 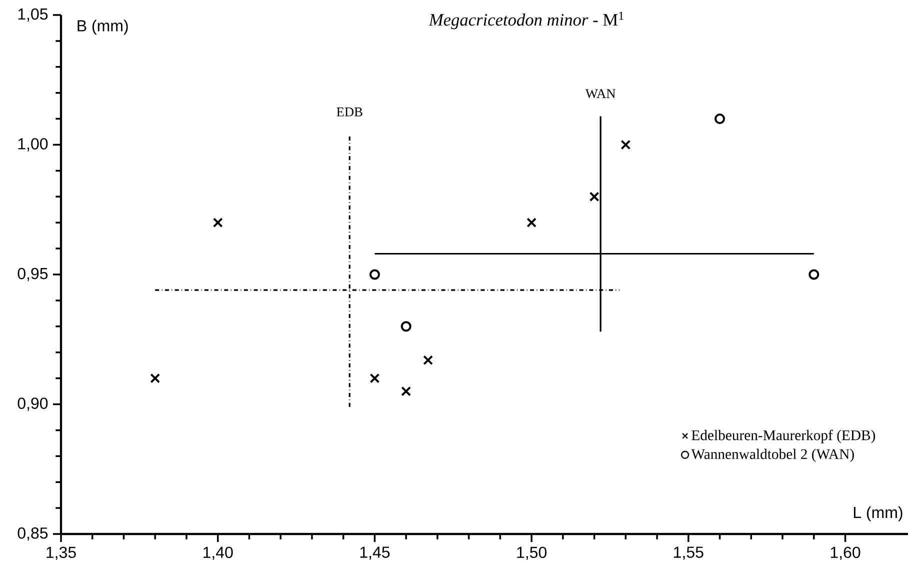 What do you see at coordinates (689, 553) in the screenshot?
I see `x-tick-label: 1,55` at bounding box center [689, 553].